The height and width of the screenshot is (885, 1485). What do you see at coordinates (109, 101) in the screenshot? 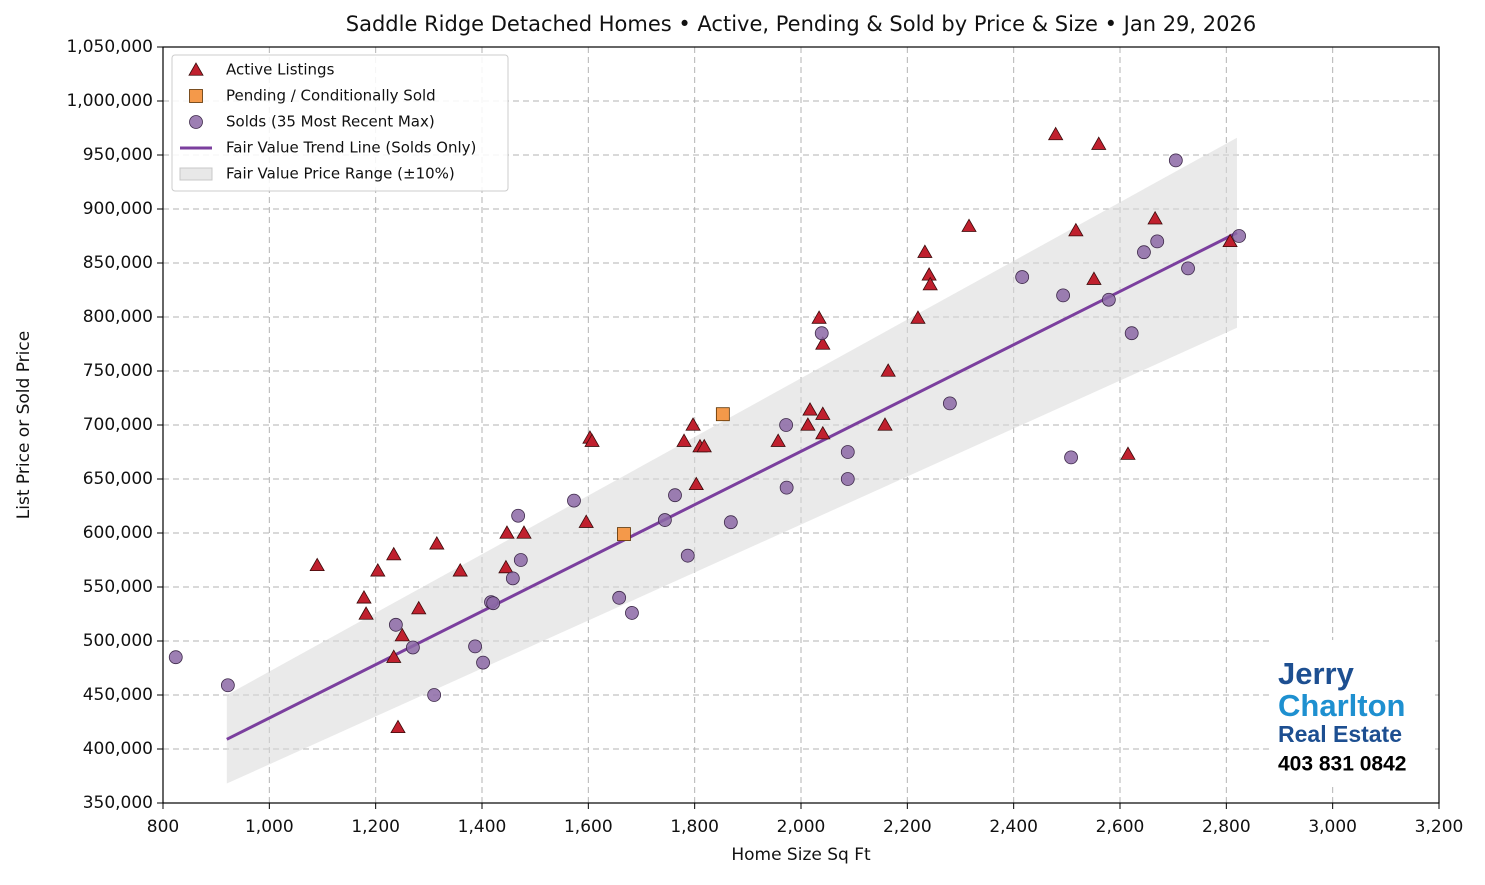
I see `y-tick-label: 1,000,000` at bounding box center [109, 101].